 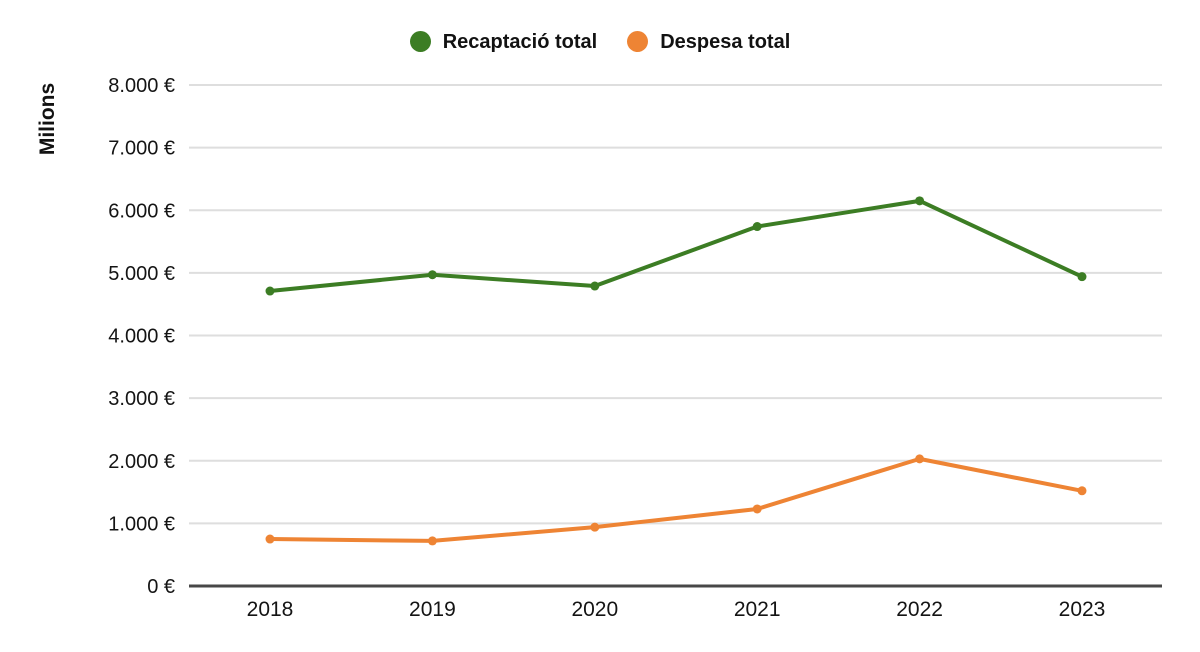 I want to click on x-tick-label: 2021, so click(x=757, y=609).